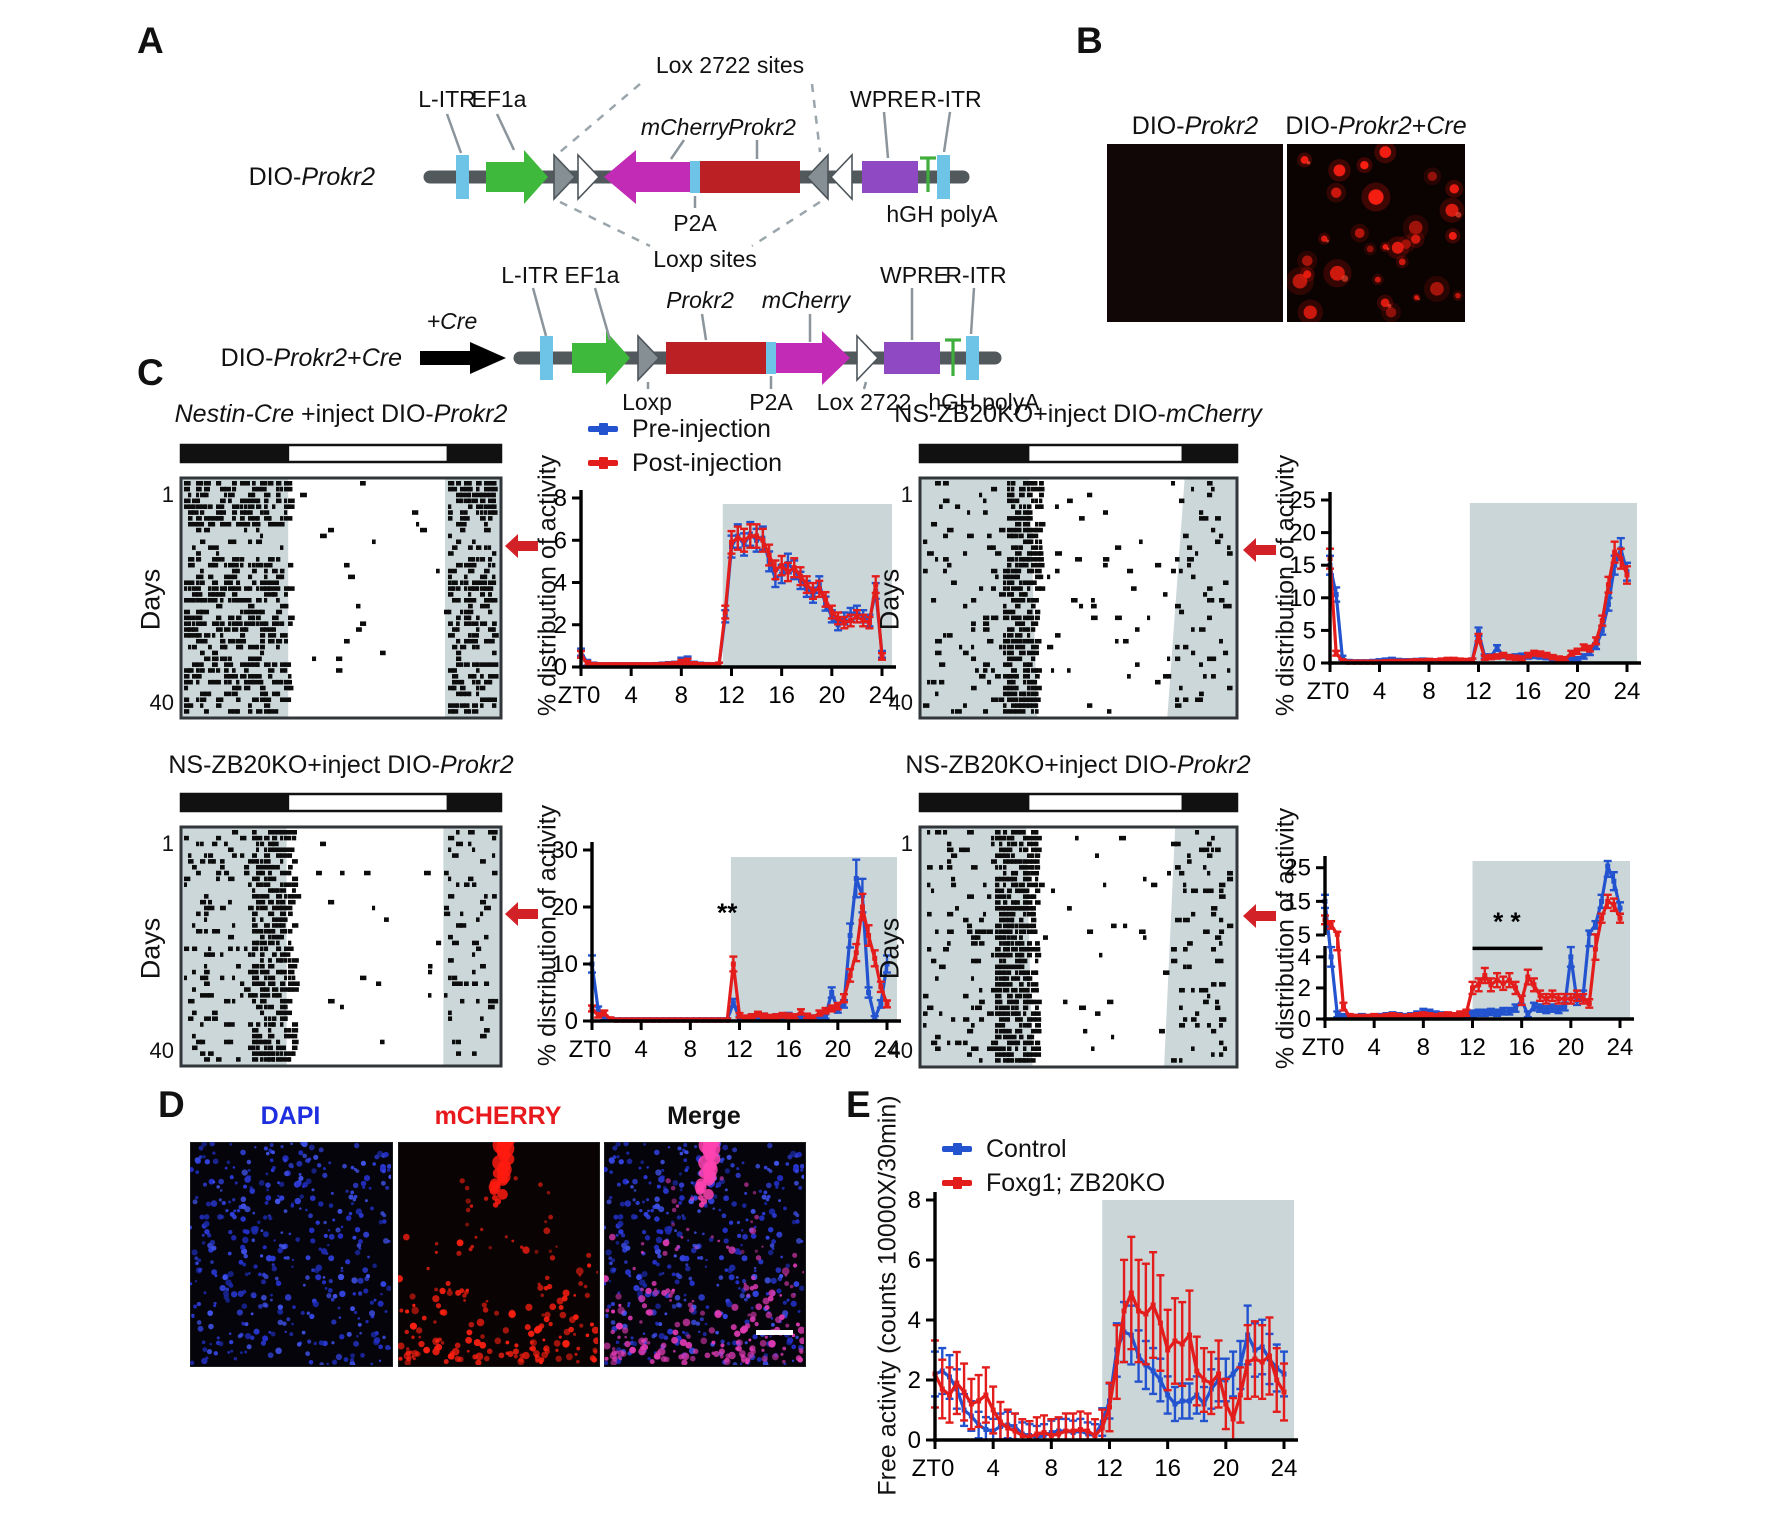 This screenshot has height=1514, width=1772. I want to click on panel-b-letter: B, so click(1089, 40).